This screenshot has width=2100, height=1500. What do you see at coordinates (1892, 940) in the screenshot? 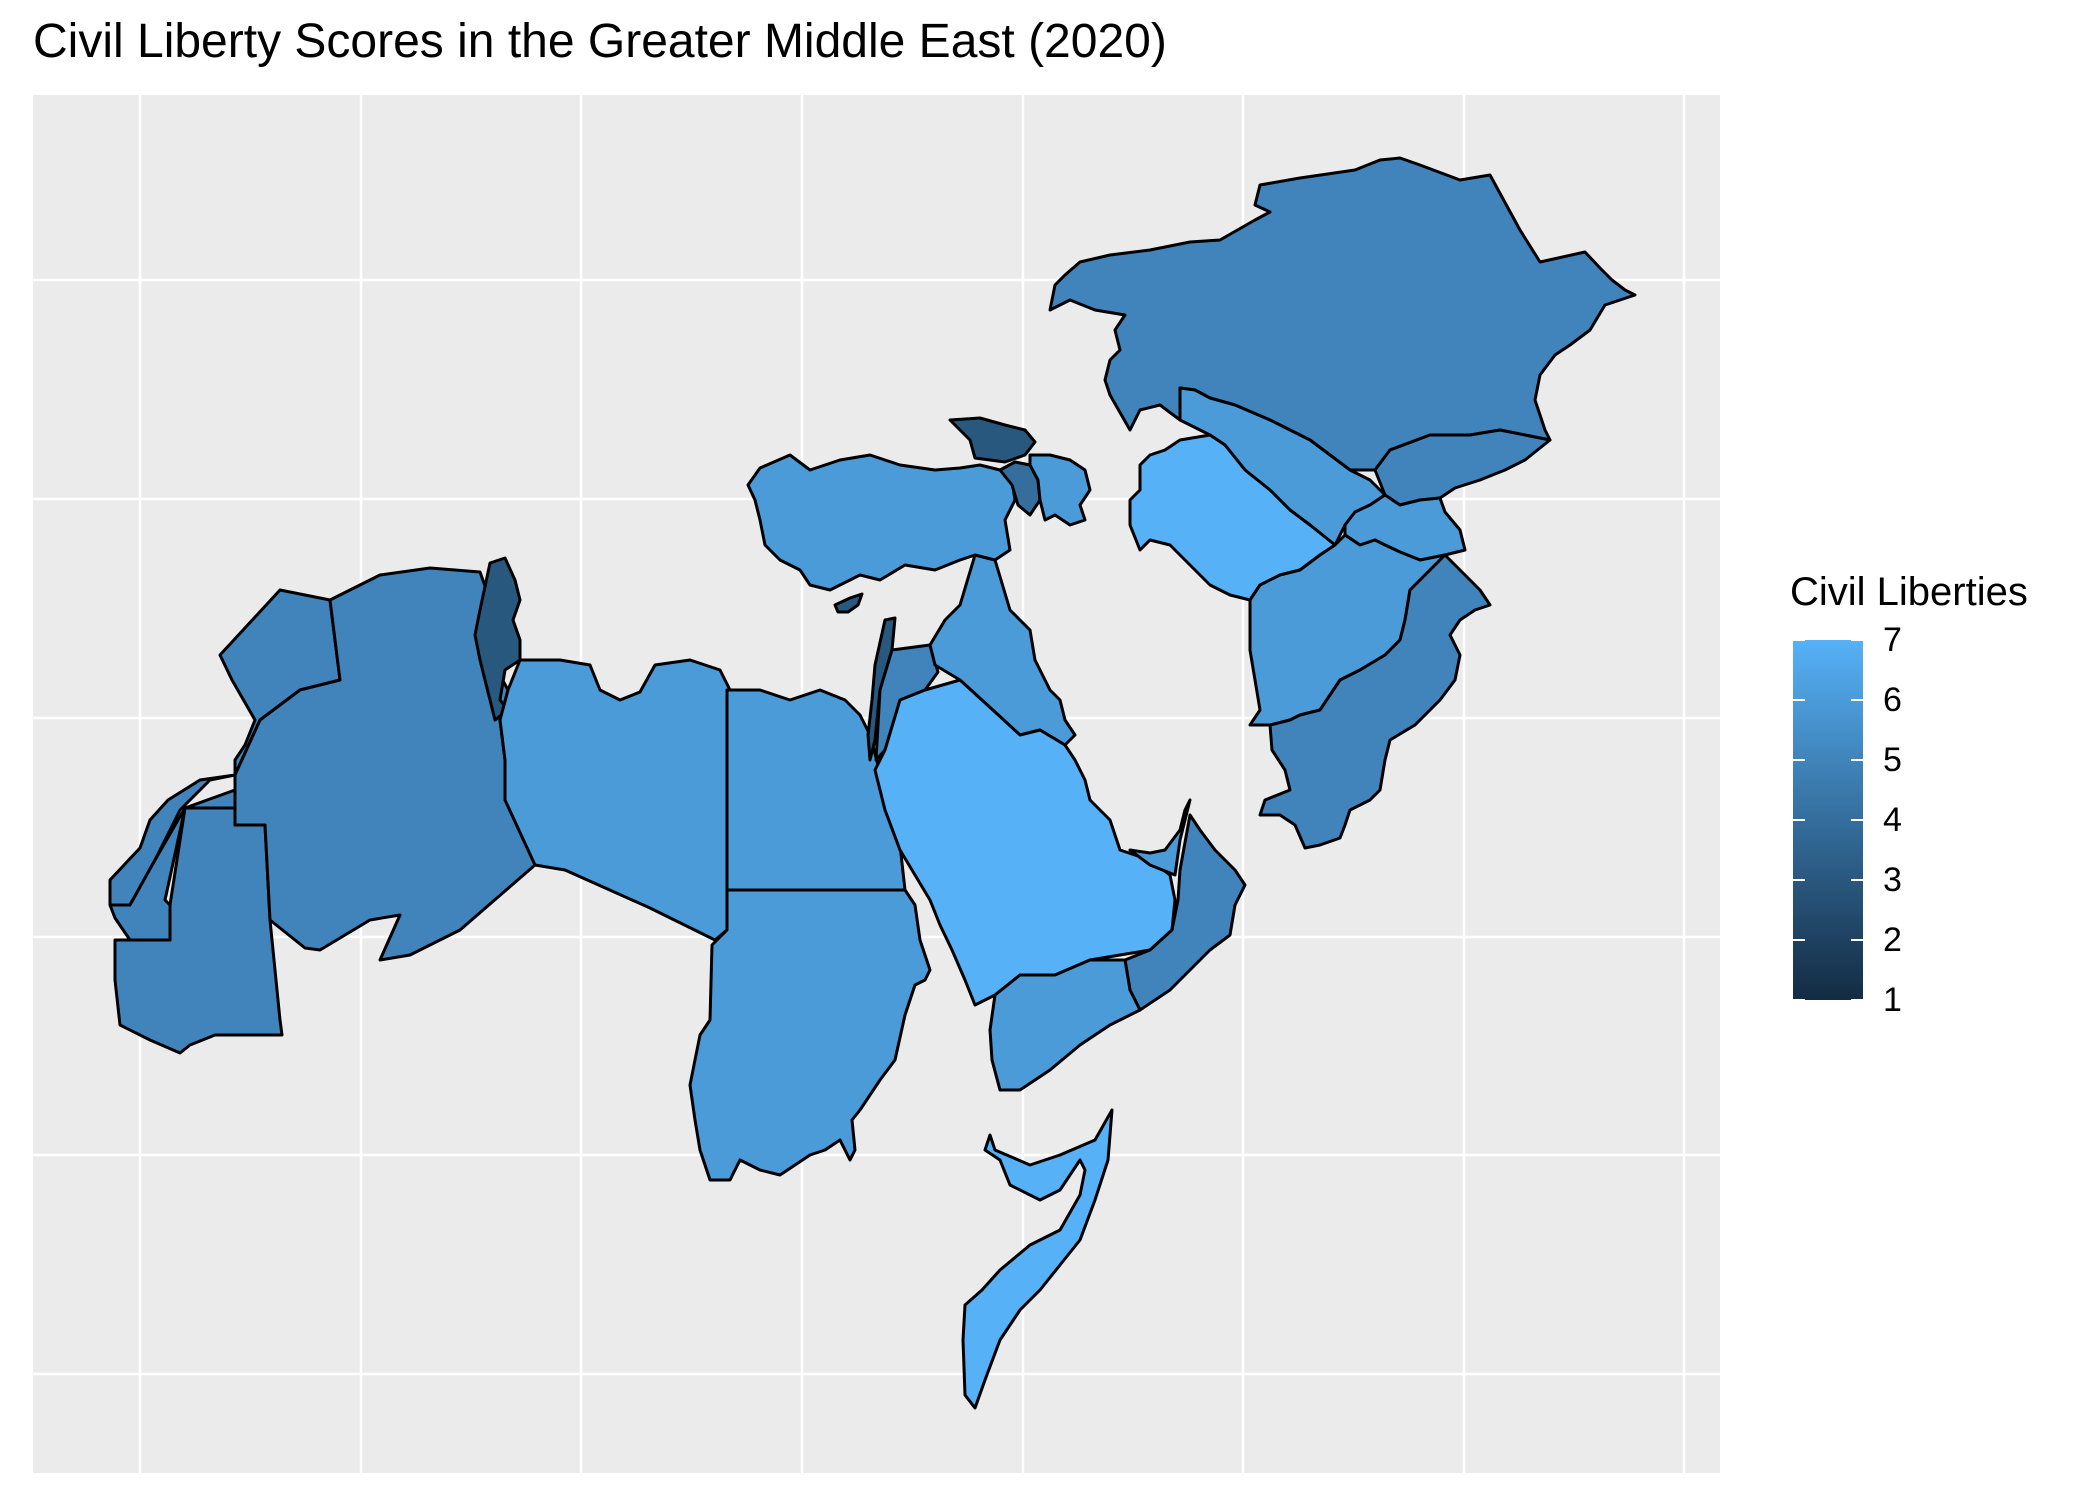
I see `legend-tick-label: 2` at bounding box center [1892, 940].